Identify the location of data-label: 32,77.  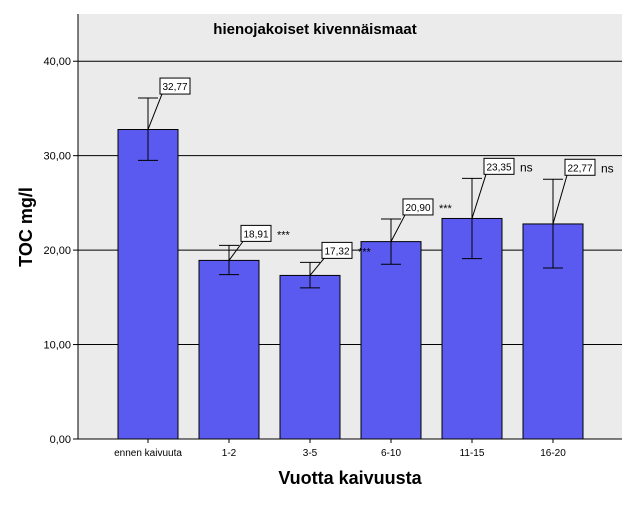
(174, 87).